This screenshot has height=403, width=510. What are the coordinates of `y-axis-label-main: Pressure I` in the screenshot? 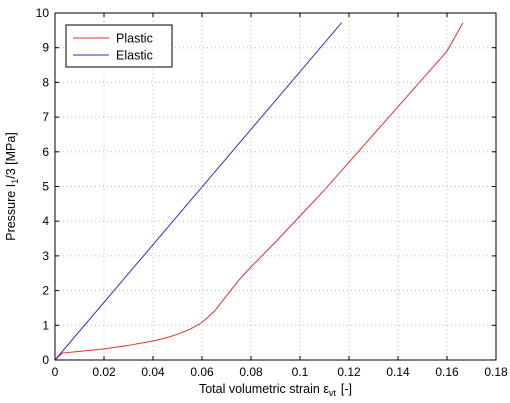 It's located at (11, 212).